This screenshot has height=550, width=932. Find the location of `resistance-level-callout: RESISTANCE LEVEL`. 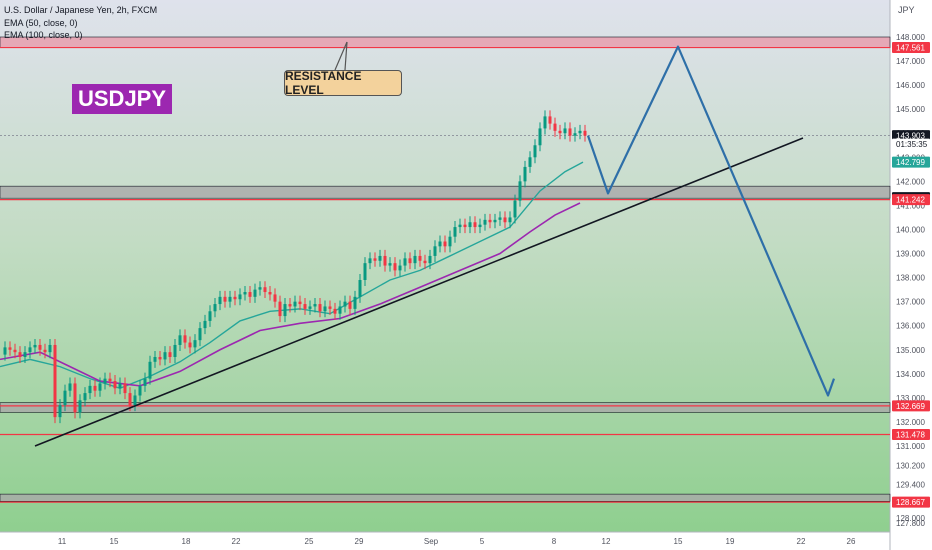

resistance-level-callout: RESISTANCE LEVEL is located at coordinates (343, 83).